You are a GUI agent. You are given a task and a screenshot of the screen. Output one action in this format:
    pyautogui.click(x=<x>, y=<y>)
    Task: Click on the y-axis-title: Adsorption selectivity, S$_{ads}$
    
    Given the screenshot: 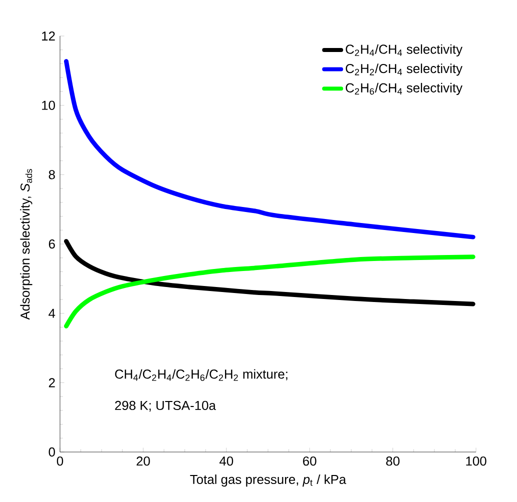 What is the action you would take?
    pyautogui.click(x=26, y=244)
    